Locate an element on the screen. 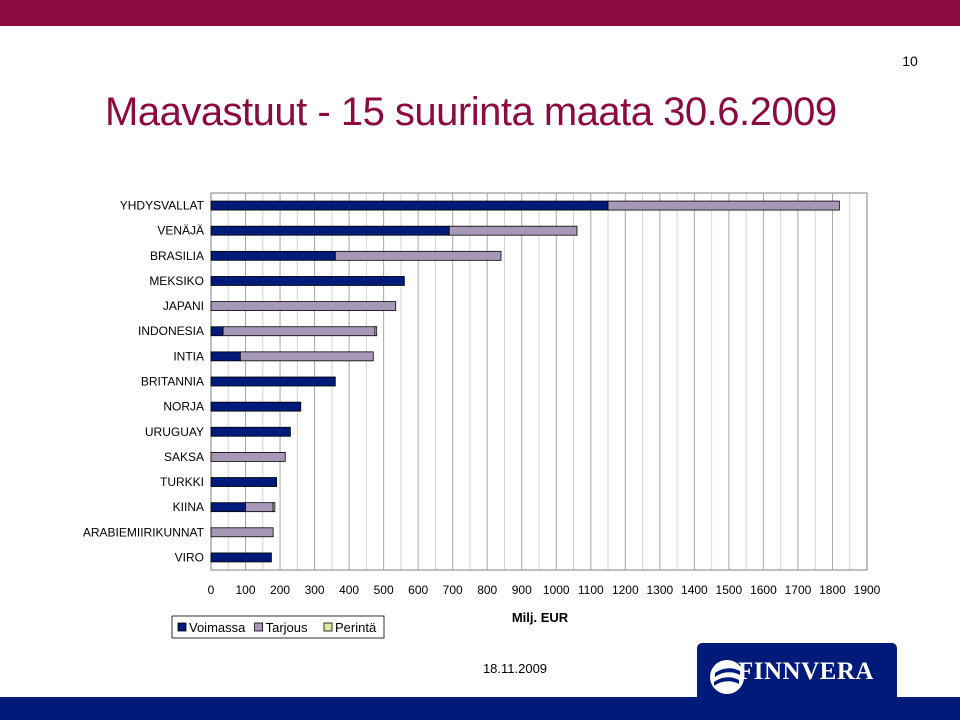 This screenshot has width=960, height=720. x-tick-label: 1400 is located at coordinates (694, 590).